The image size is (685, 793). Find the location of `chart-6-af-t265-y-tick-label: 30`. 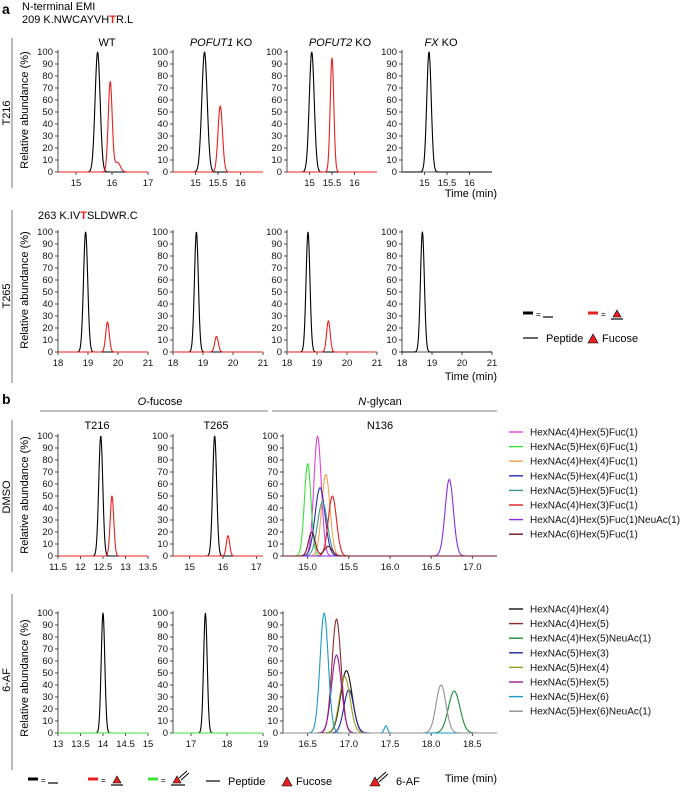

chart-6-af-t265-y-tick-label: 30 is located at coordinates (162, 697).